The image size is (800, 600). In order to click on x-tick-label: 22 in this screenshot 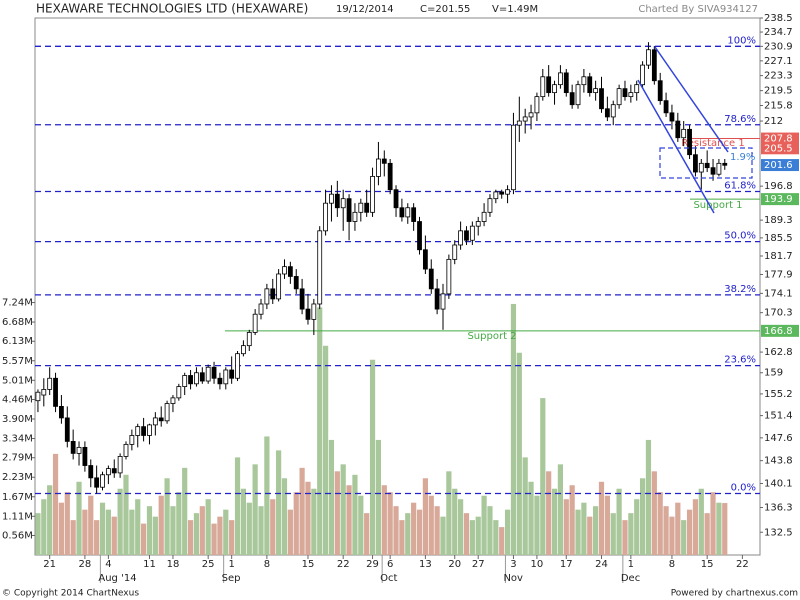, I will do `click(343, 564)`.